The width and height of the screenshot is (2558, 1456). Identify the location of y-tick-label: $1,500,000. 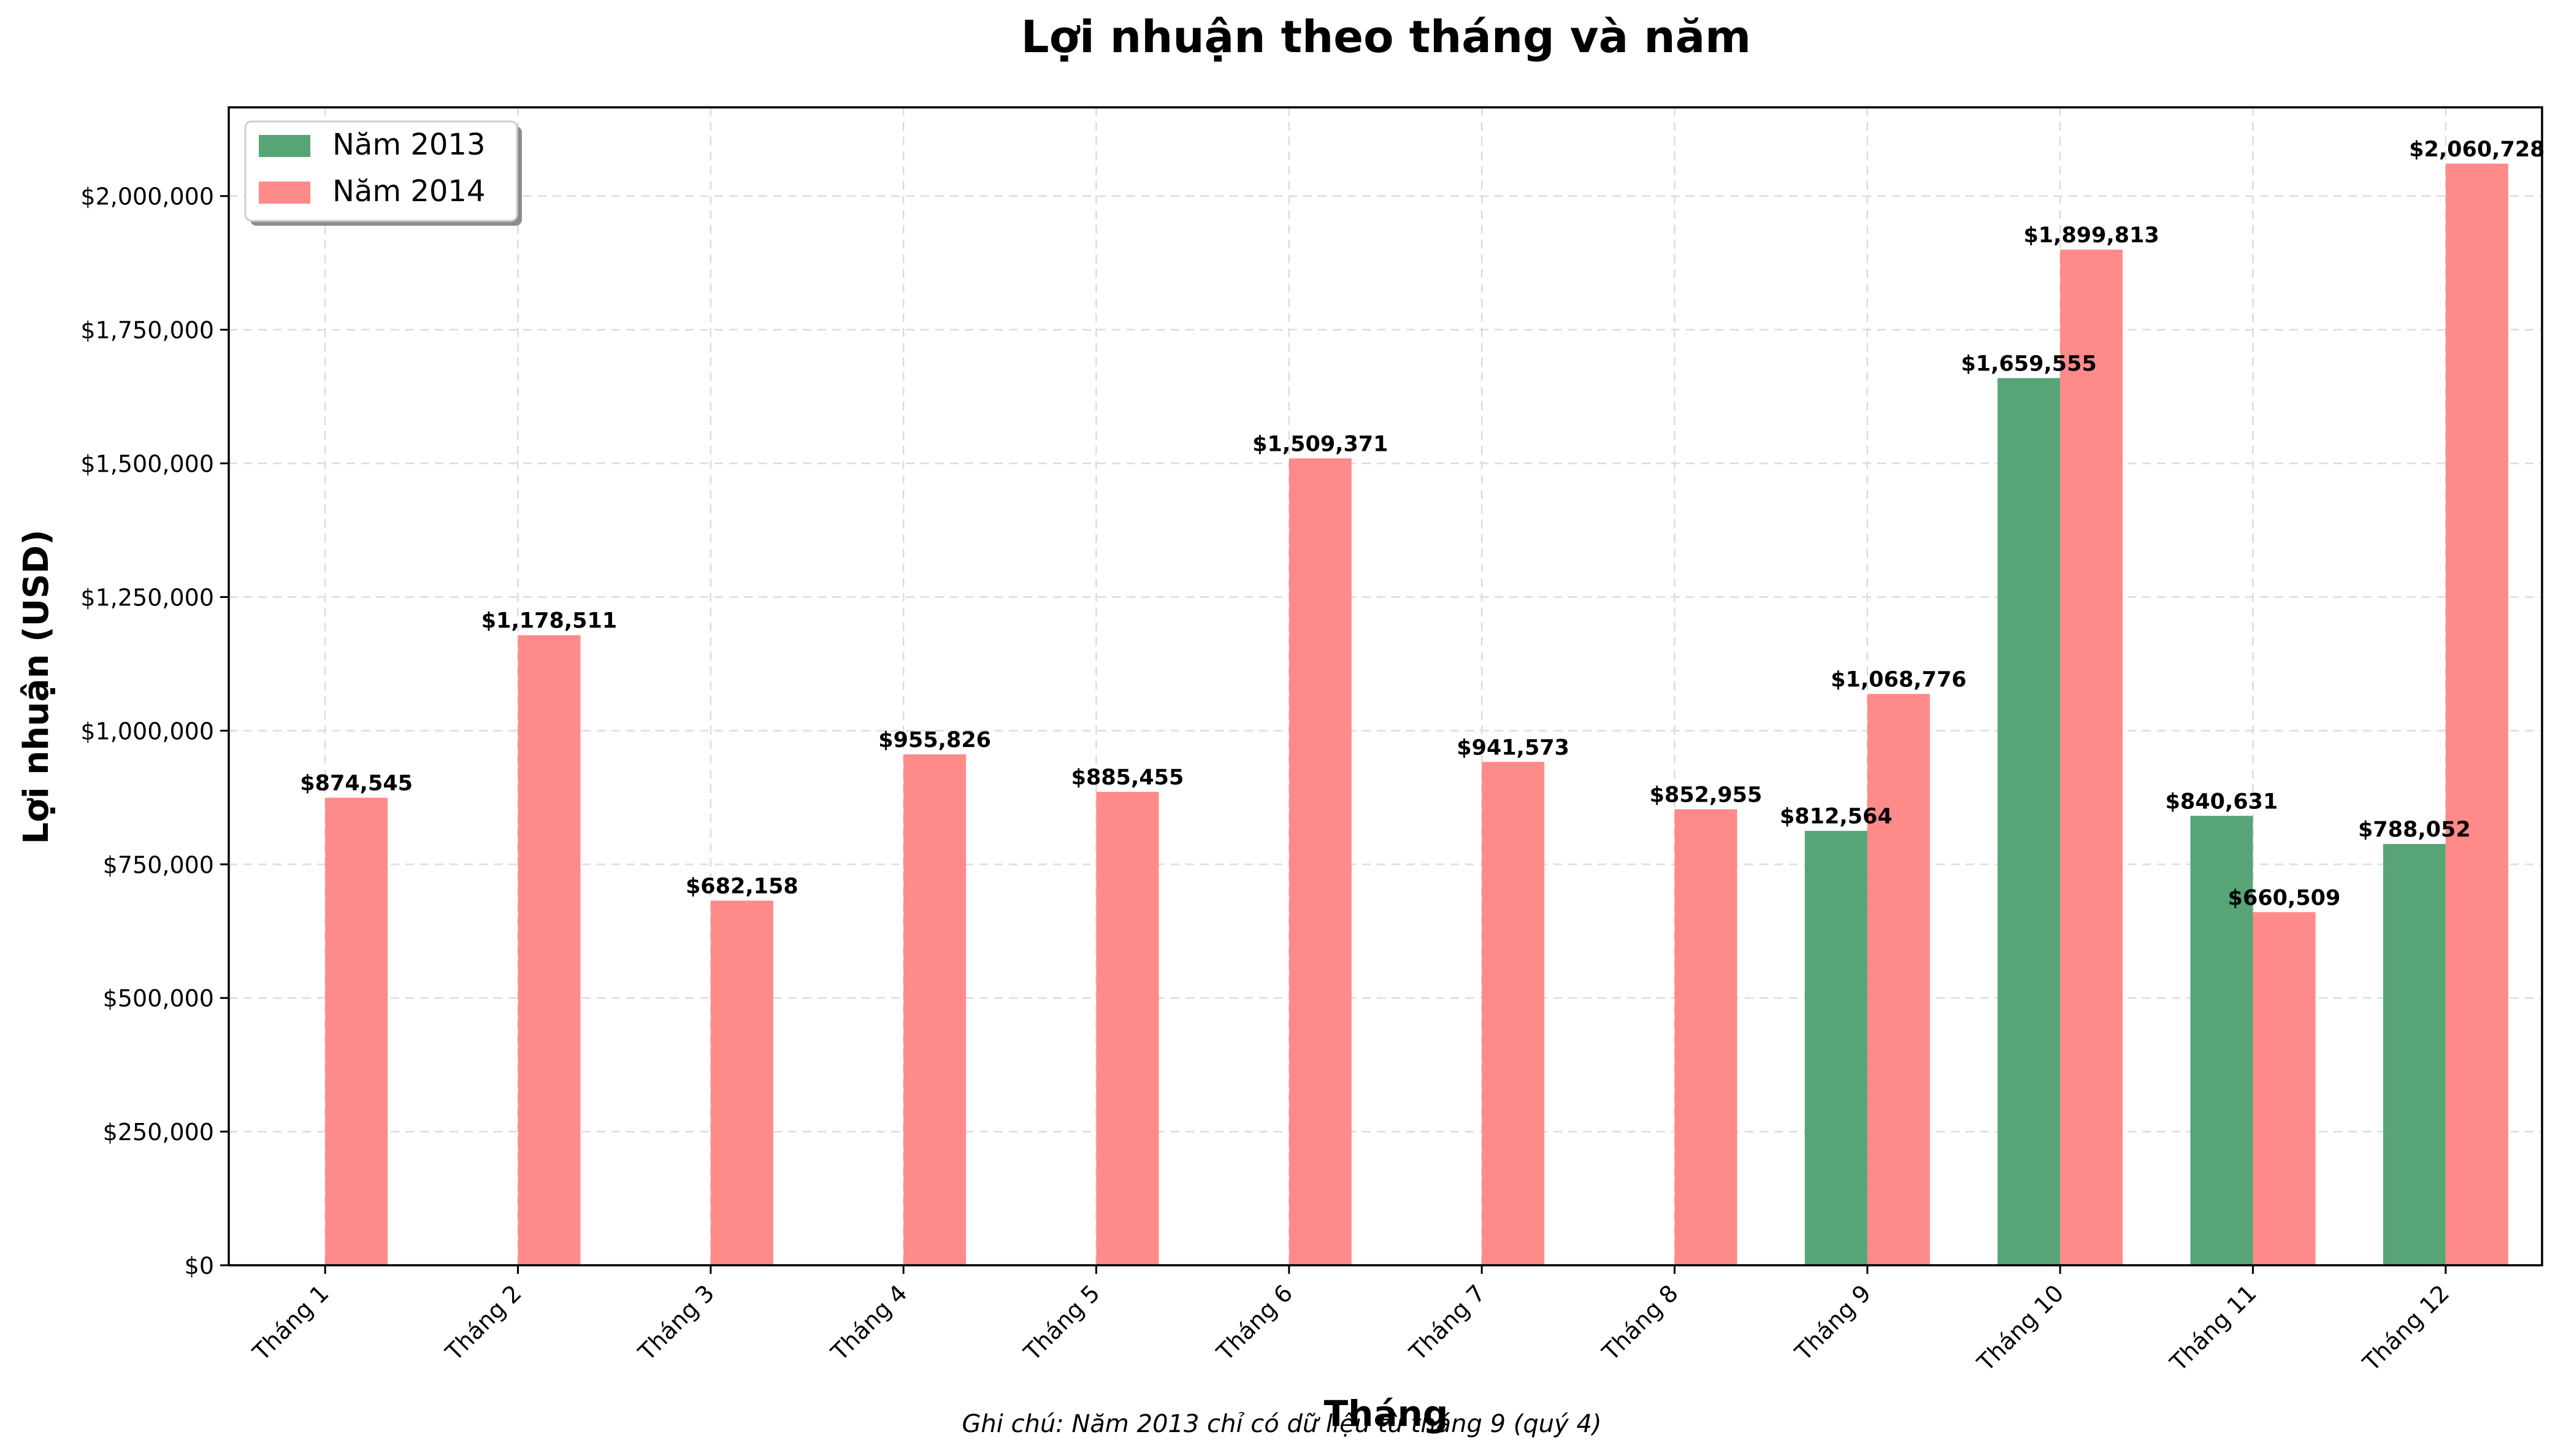
(147, 464).